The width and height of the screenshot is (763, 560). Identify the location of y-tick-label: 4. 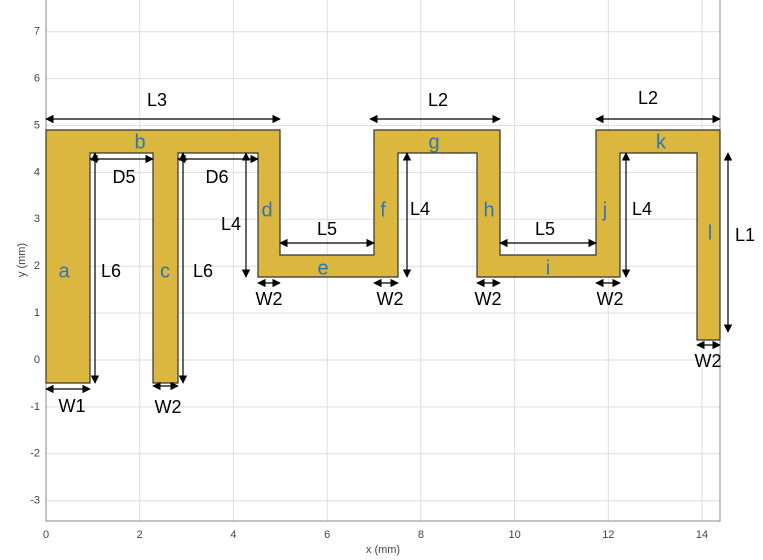
(37, 172).